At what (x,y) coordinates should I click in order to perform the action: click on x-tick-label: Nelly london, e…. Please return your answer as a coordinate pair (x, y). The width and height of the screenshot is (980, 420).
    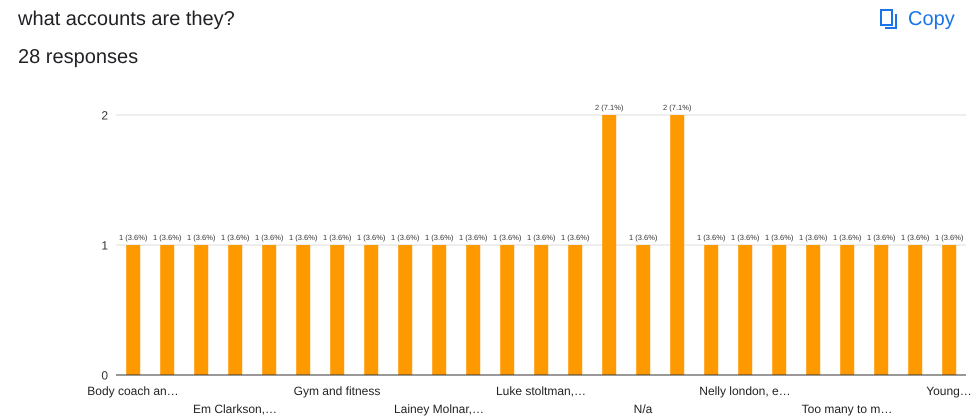
    Looking at the image, I should click on (745, 391).